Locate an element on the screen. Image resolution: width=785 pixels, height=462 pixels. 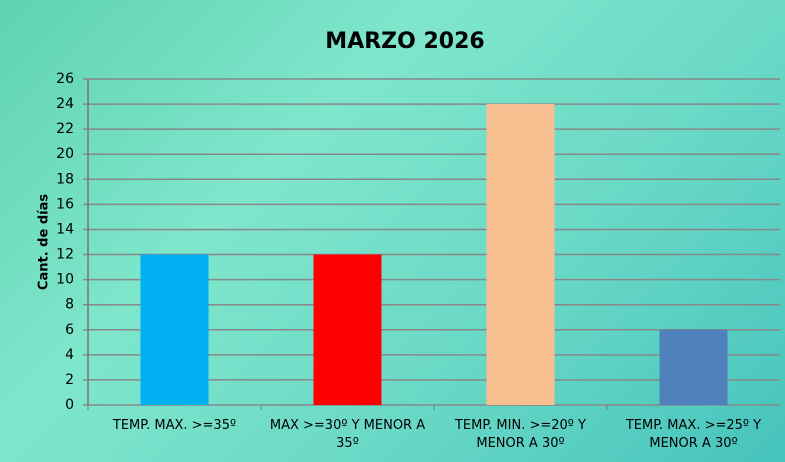
y-tick-label: 16 is located at coordinates (65, 204).